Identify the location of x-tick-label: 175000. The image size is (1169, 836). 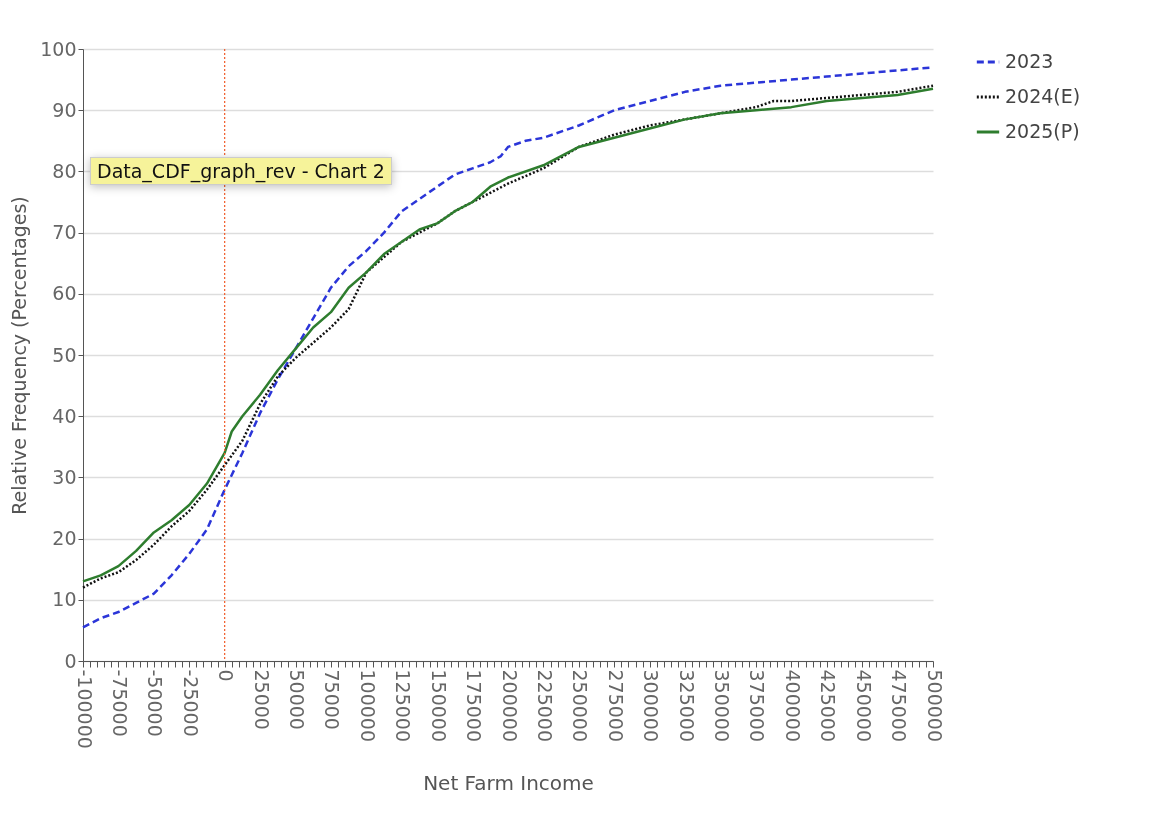
(474, 706).